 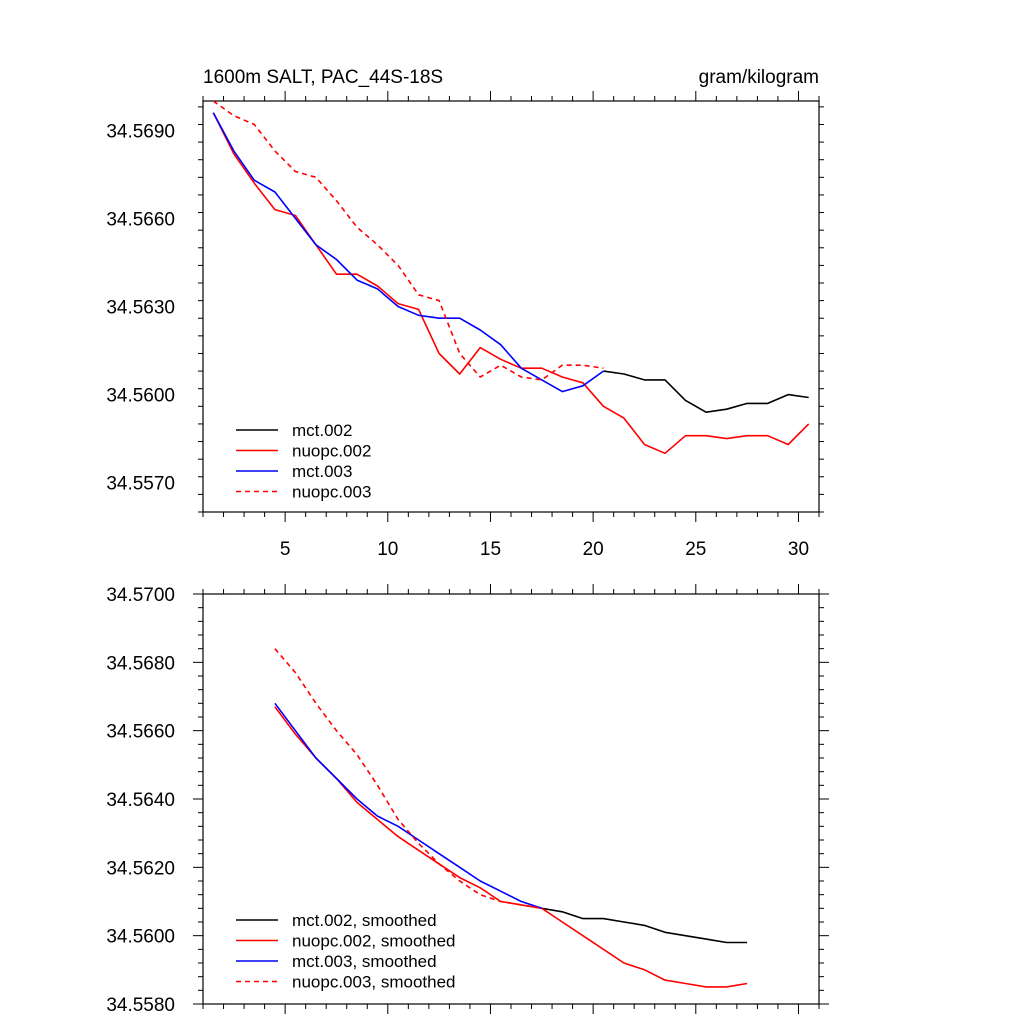 What do you see at coordinates (331, 492) in the screenshot?
I see `legend-label: nuopc.003` at bounding box center [331, 492].